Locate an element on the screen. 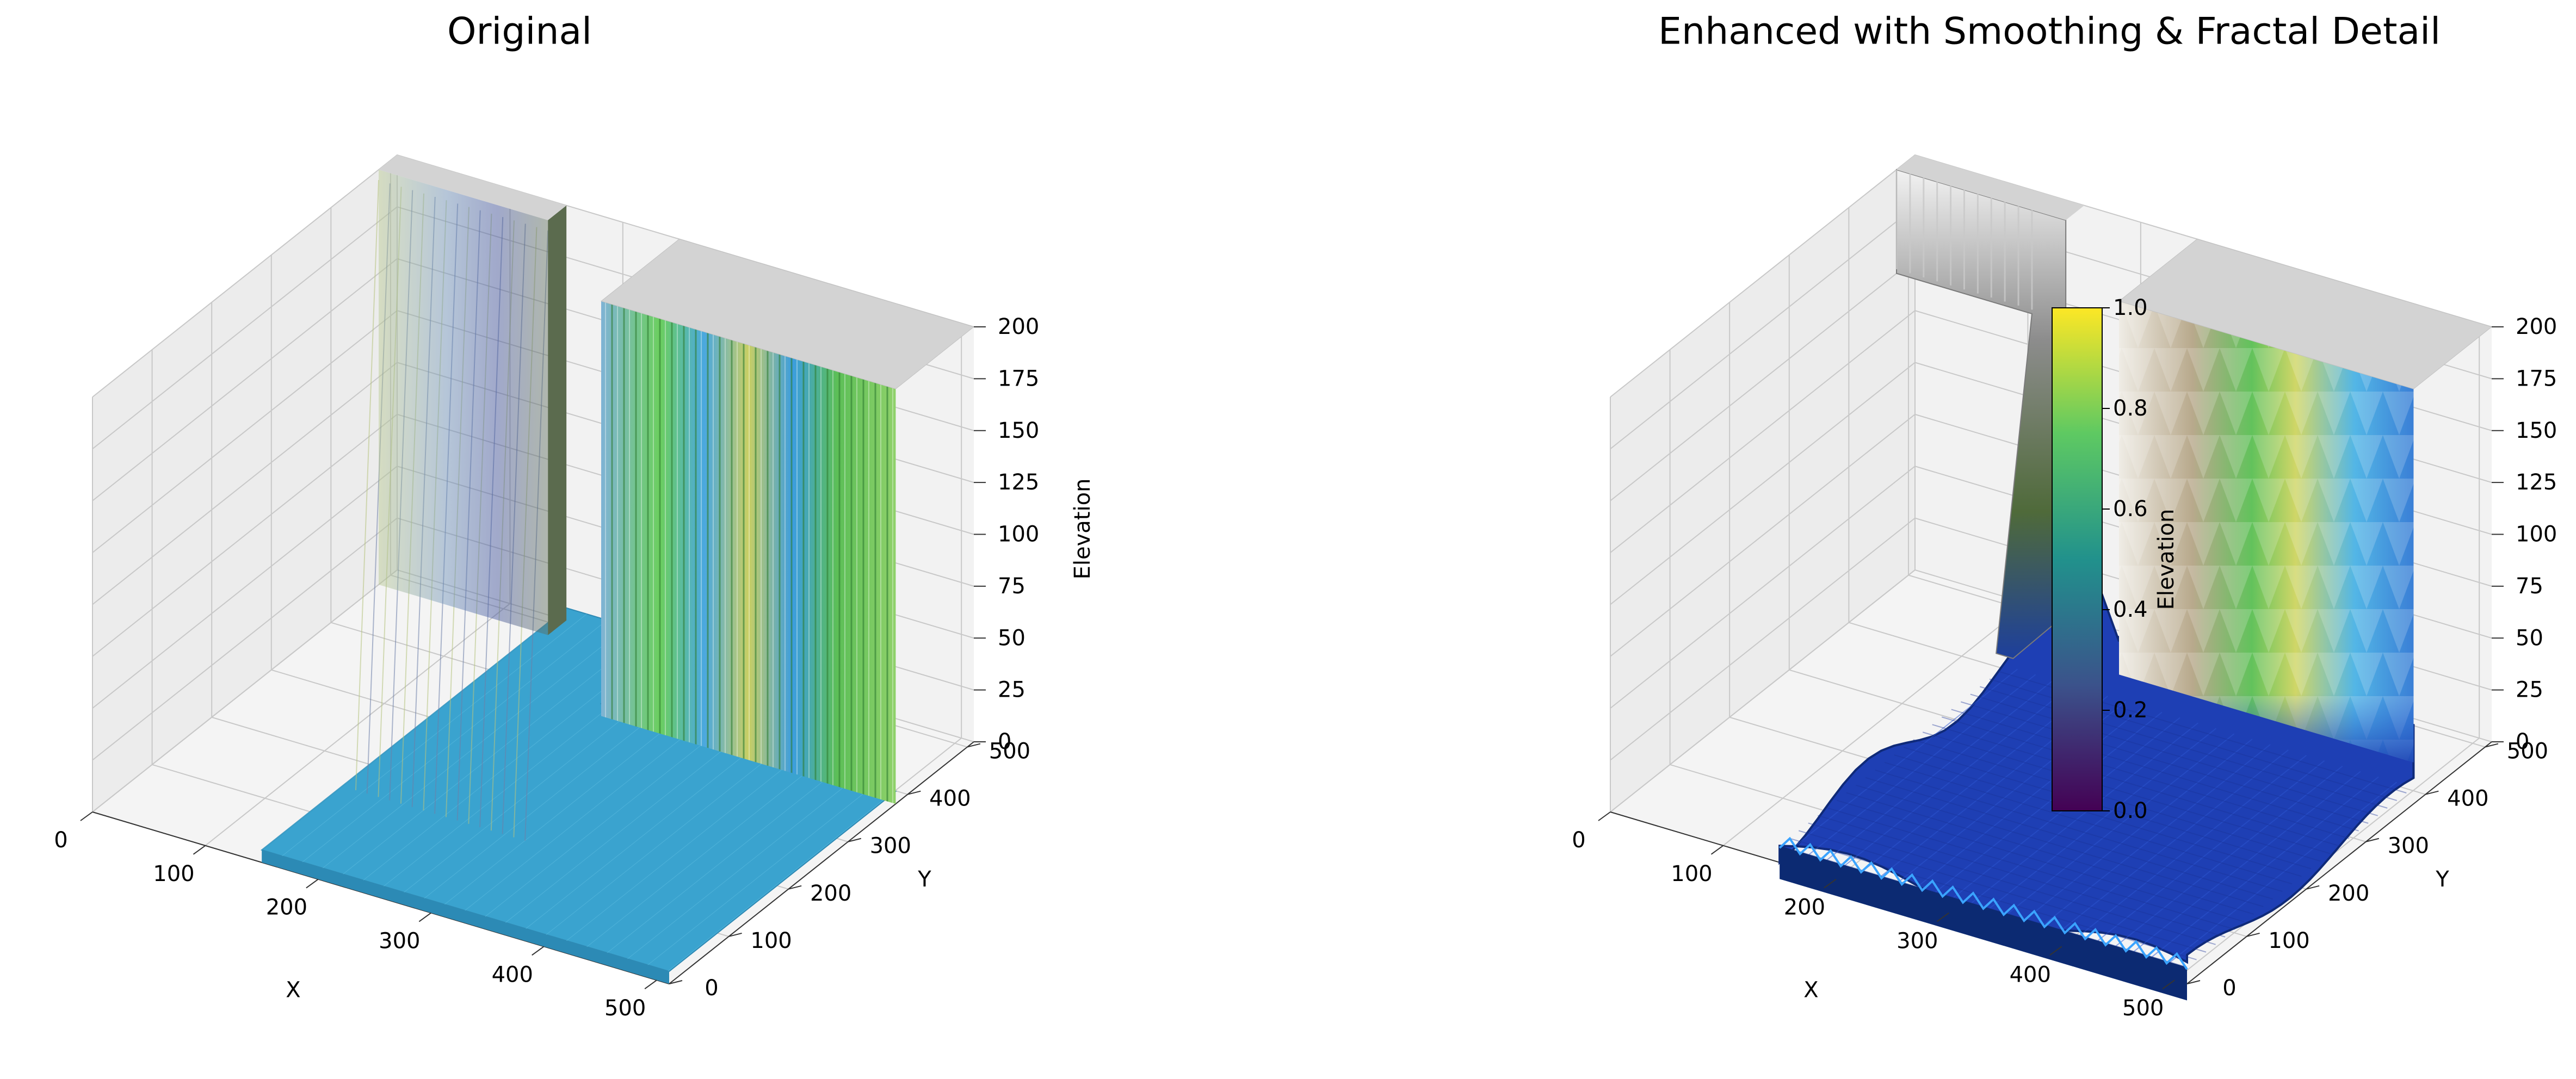 The image size is (2576, 1079). surface-wall-left-side is located at coordinates (557, 420).